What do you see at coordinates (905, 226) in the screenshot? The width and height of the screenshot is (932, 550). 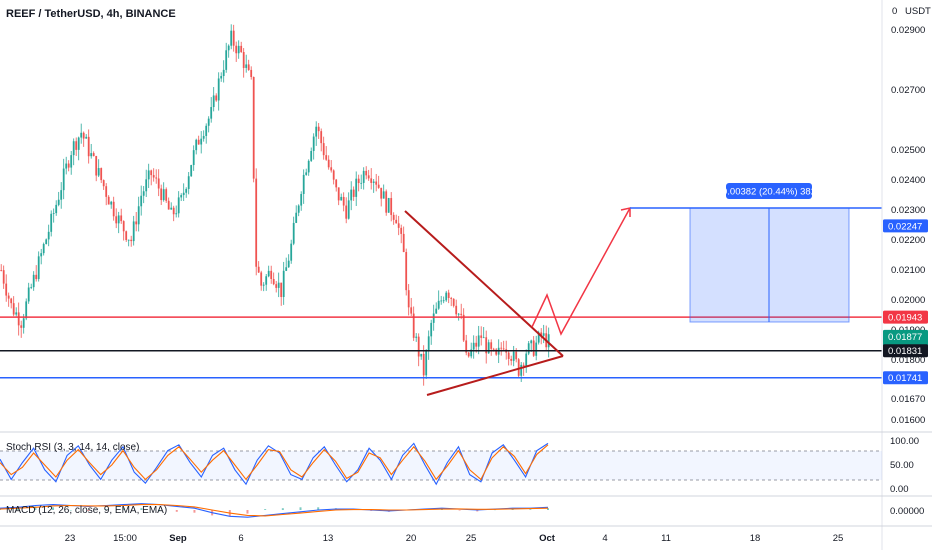 I see `price-tag-label: 0.02247` at bounding box center [905, 226].